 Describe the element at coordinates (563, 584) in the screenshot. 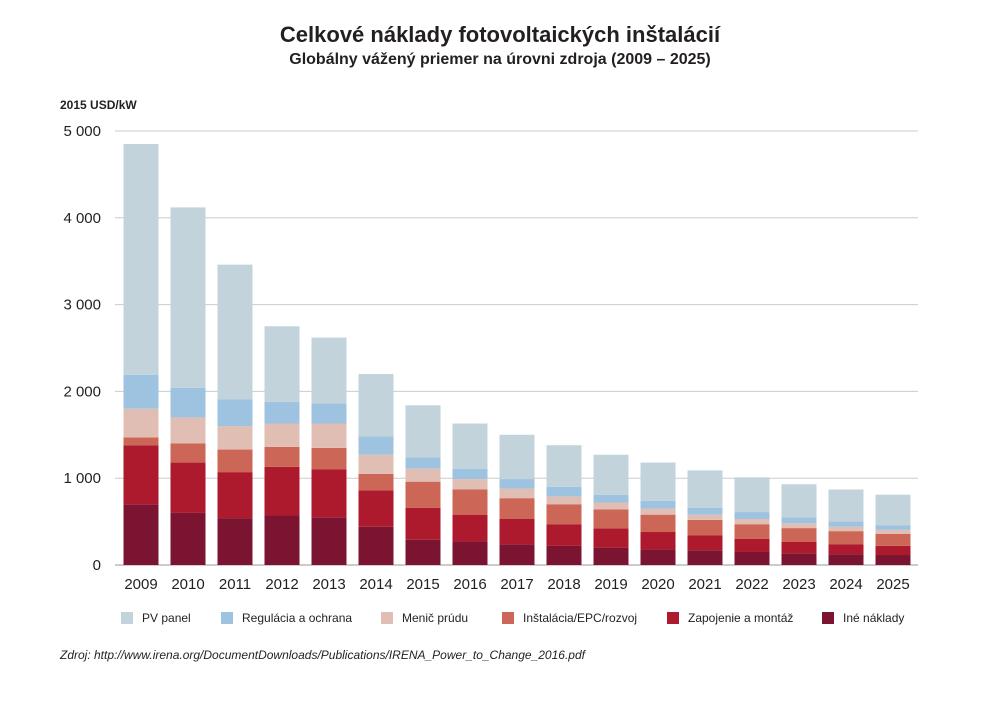

I see `x-tick-label: 2018` at that location.